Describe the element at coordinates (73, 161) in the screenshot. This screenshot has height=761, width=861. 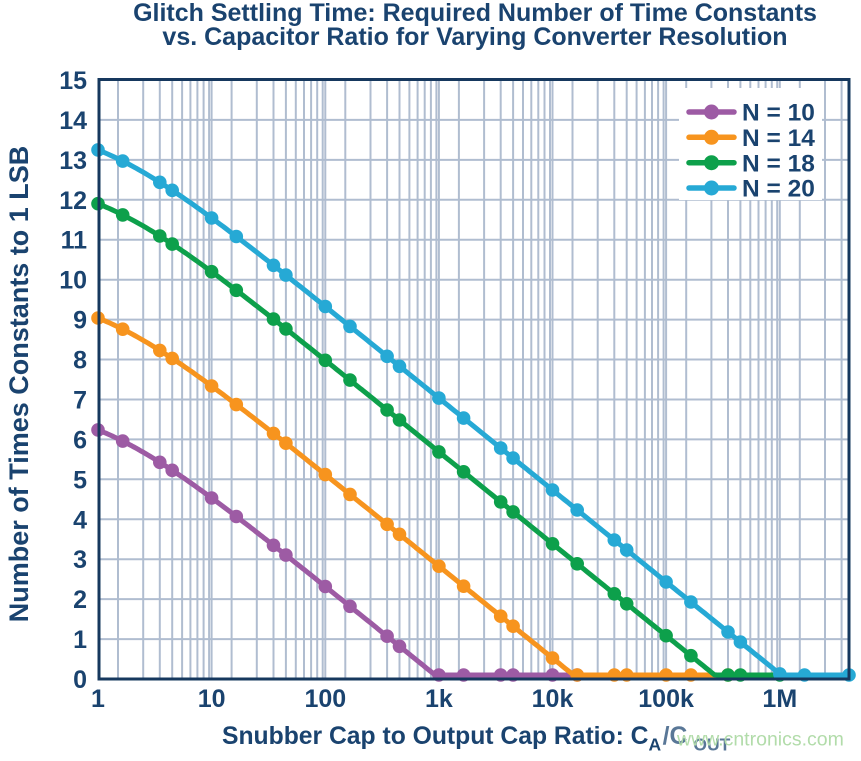
I see `svg-text: 13` at that location.